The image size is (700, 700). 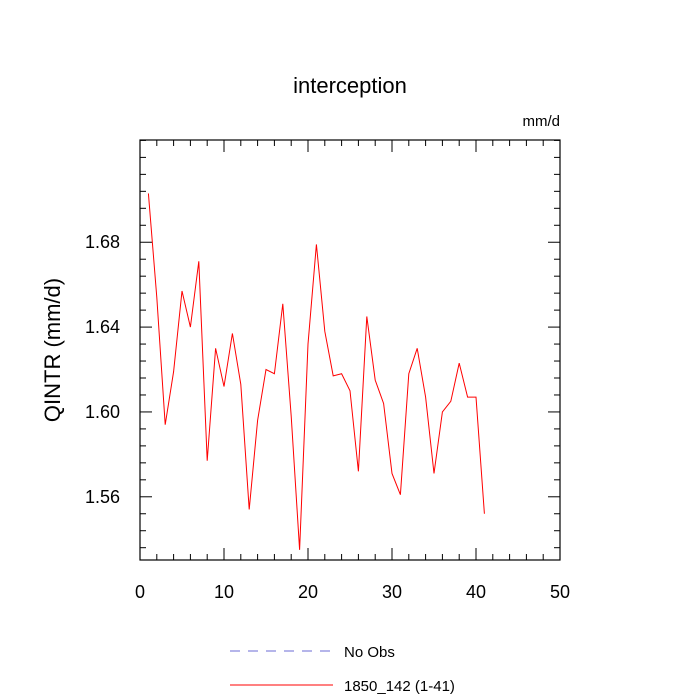 What do you see at coordinates (369, 652) in the screenshot?
I see `legend-label: No Obs` at bounding box center [369, 652].